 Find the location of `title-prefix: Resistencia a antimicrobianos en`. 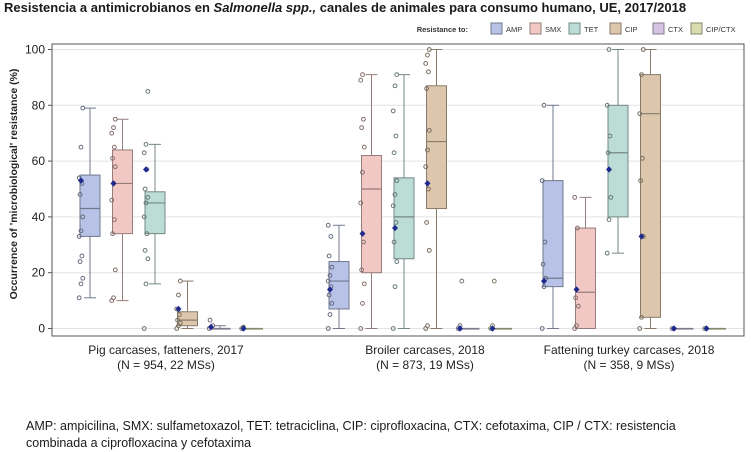

title-prefix: Resistencia a antimicrobianos en is located at coordinates (109, 7).